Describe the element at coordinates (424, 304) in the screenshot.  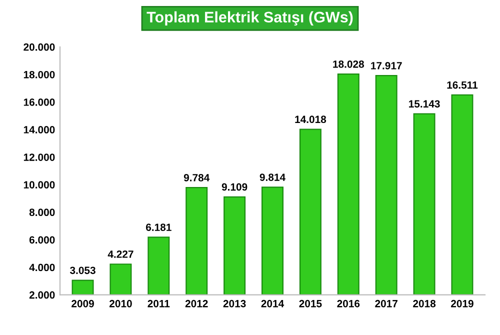
I see `x-tick-label: 2018` at that location.